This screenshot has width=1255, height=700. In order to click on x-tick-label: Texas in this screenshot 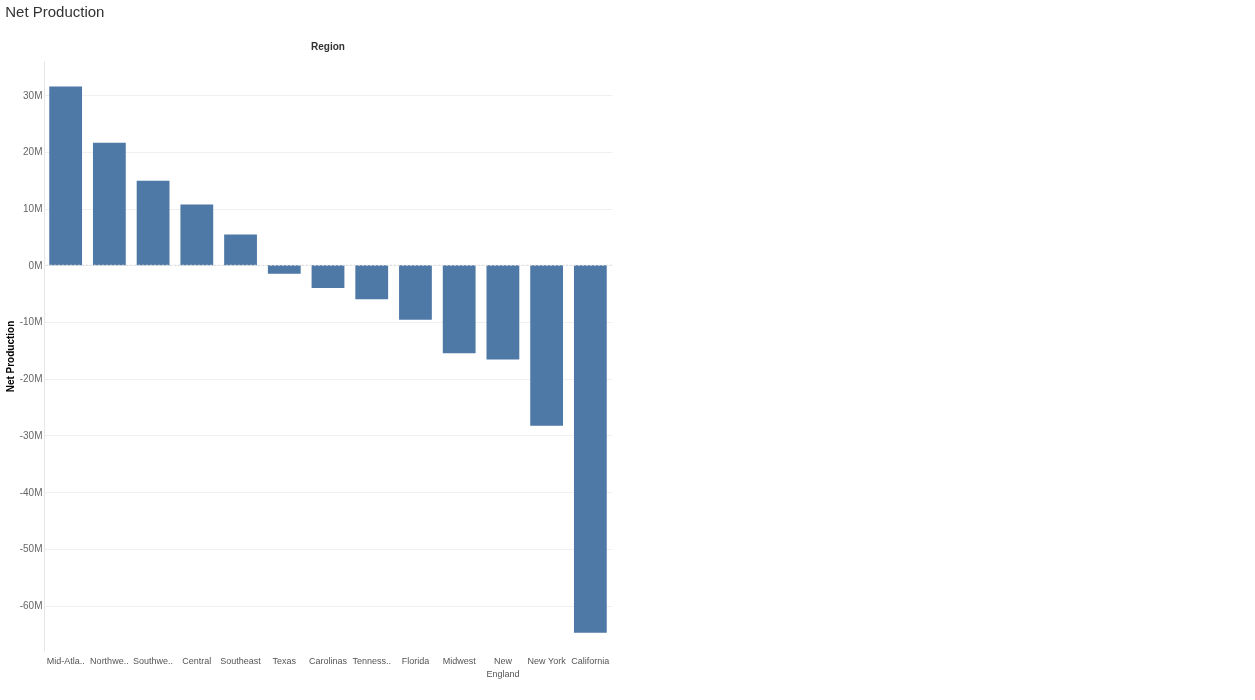, I will do `click(284, 661)`.